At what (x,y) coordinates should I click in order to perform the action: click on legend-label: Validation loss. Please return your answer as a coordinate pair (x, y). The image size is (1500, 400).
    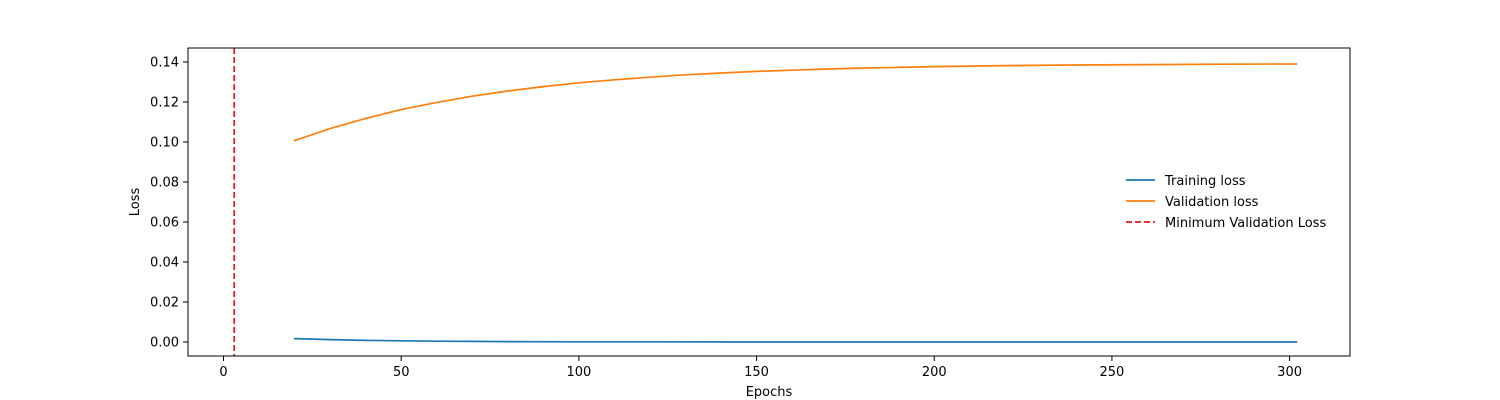
    Looking at the image, I should click on (1212, 202).